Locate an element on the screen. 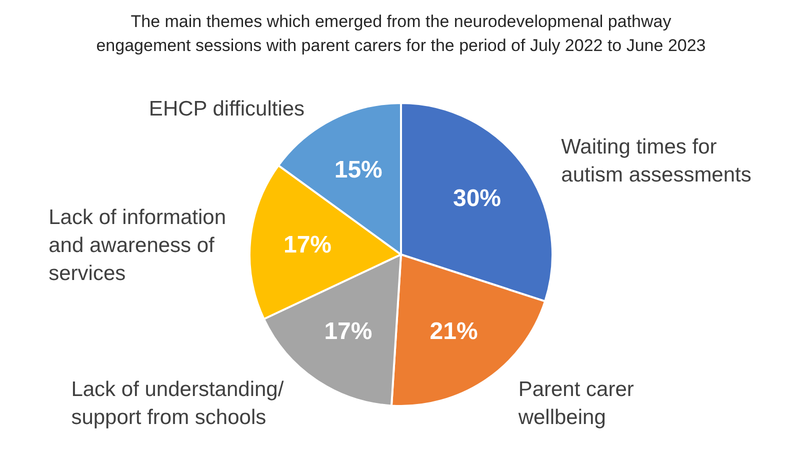  data-label: 21% is located at coordinates (454, 331).